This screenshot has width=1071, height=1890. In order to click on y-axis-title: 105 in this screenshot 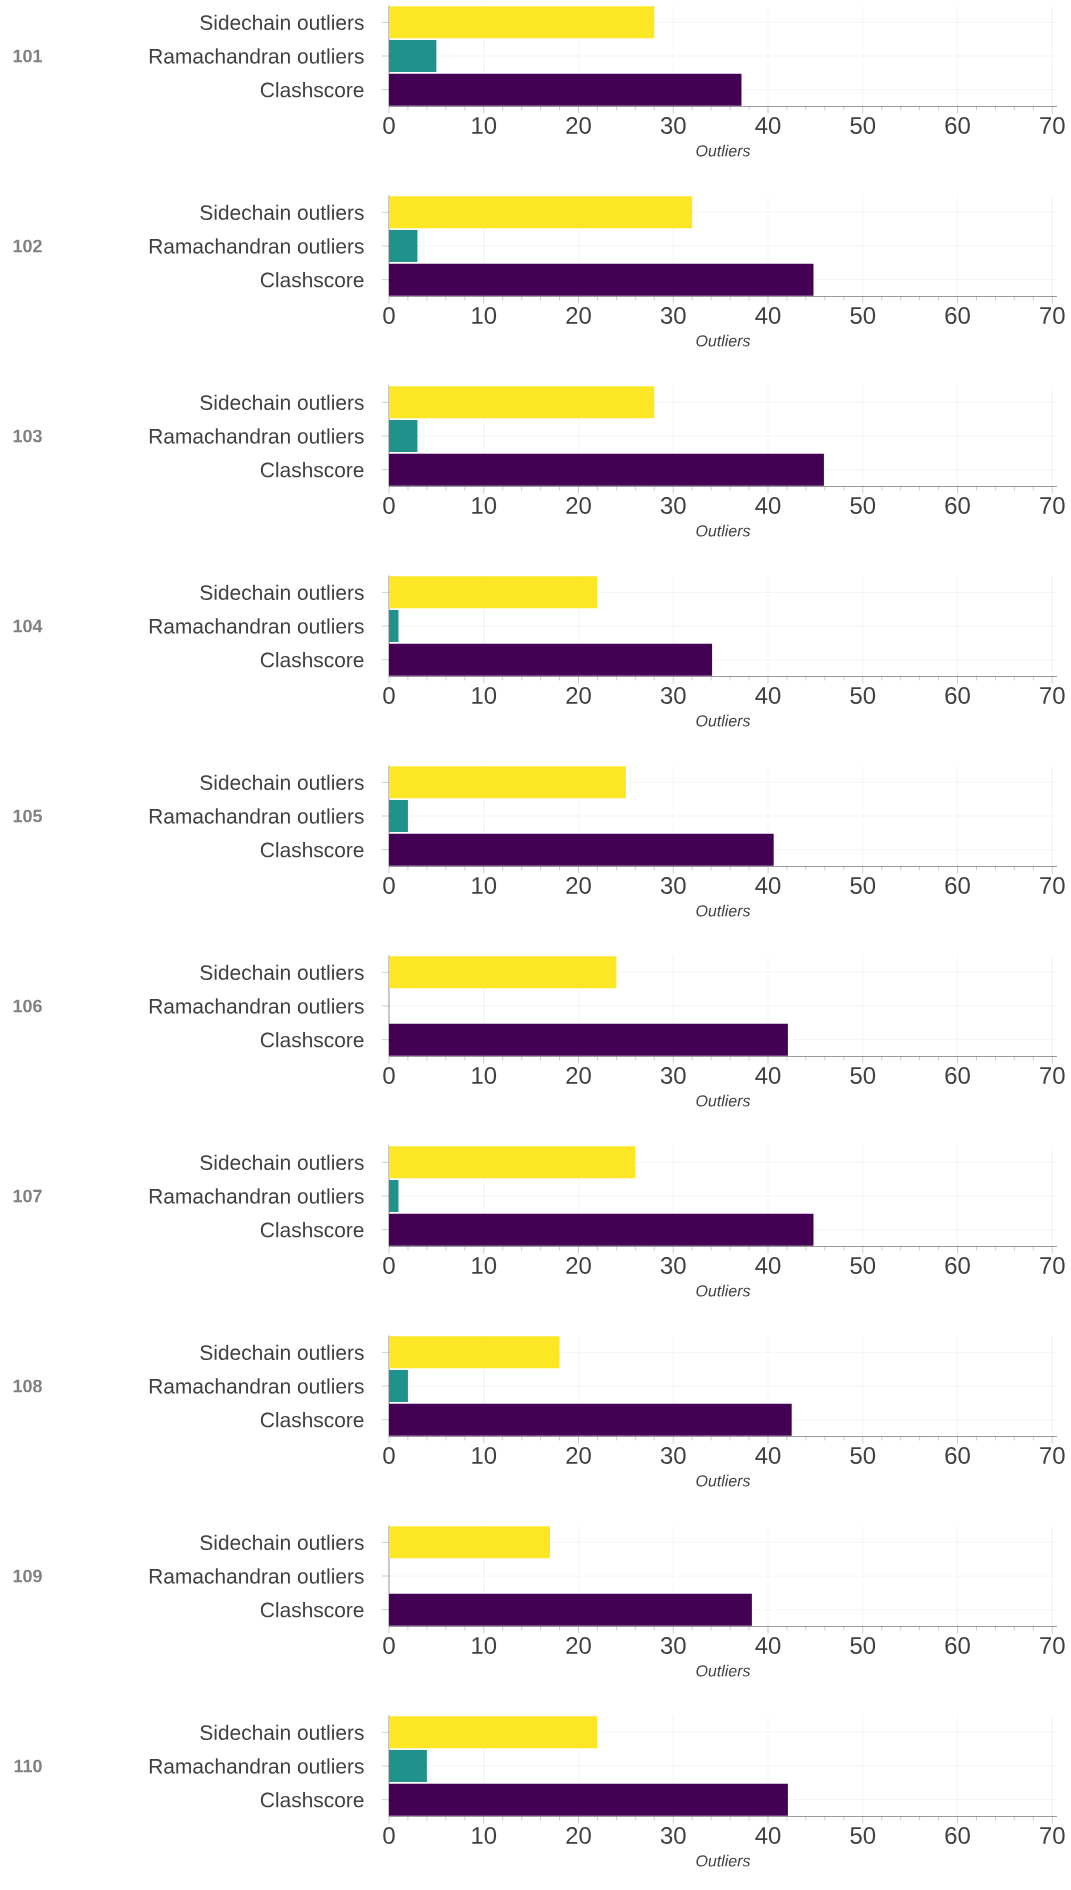, I will do `click(27, 816)`.